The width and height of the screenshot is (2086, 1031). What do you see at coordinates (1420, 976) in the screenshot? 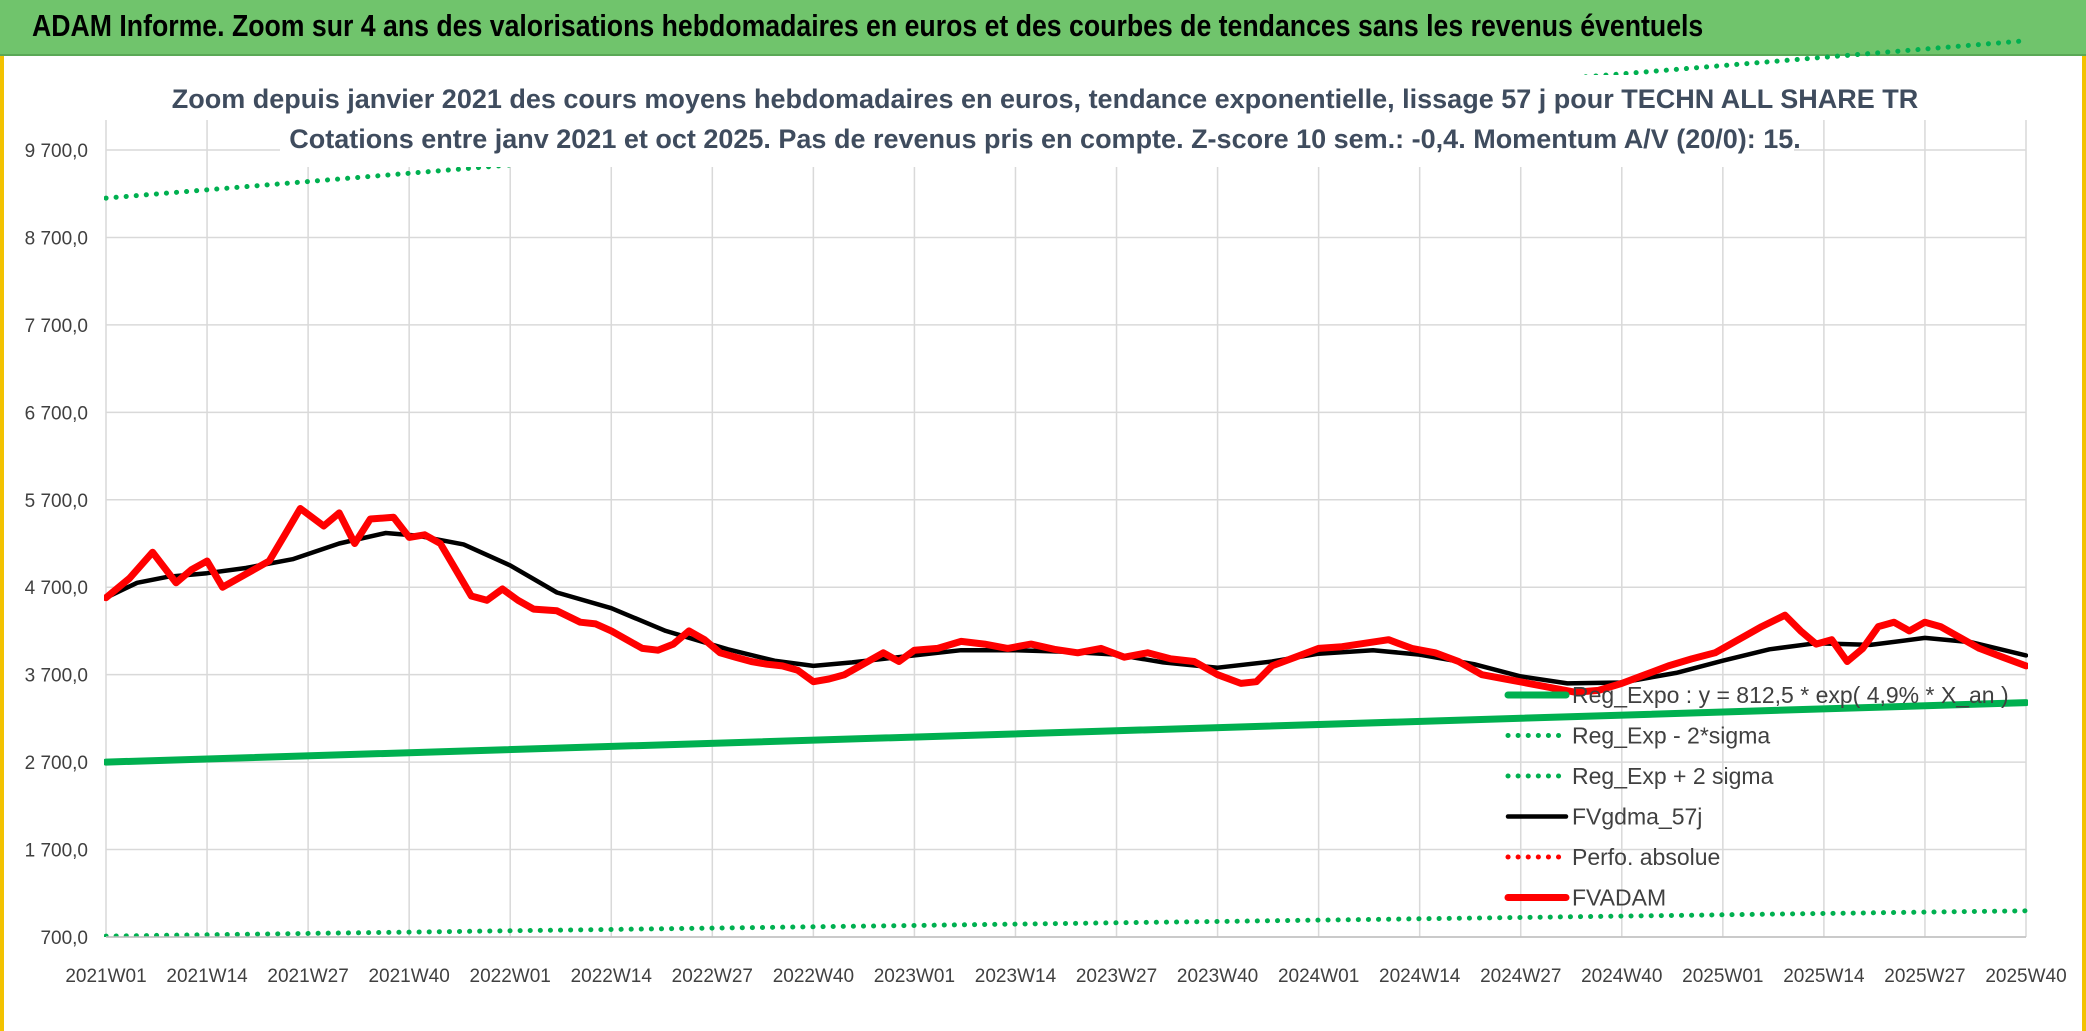
I see `x-tick-label: 2024W14` at bounding box center [1420, 976].